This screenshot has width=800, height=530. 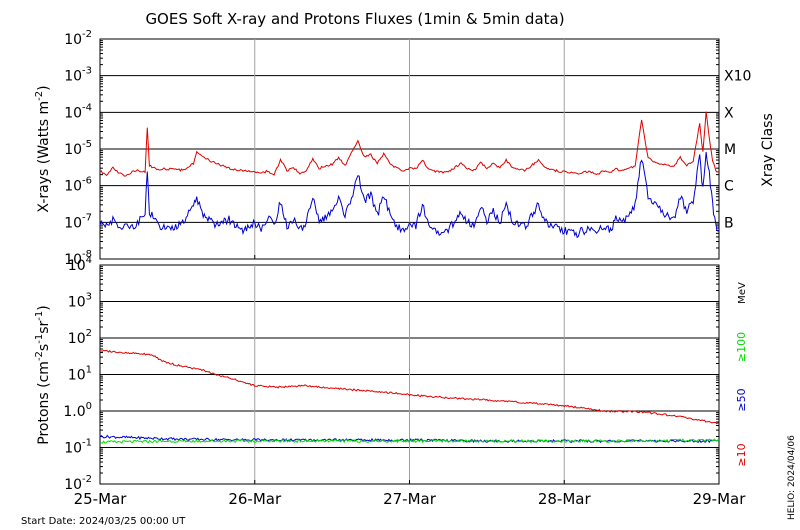 What do you see at coordinates (78, 221) in the screenshot?
I see `y-tick-label: 10⁻⁷` at bounding box center [78, 221].